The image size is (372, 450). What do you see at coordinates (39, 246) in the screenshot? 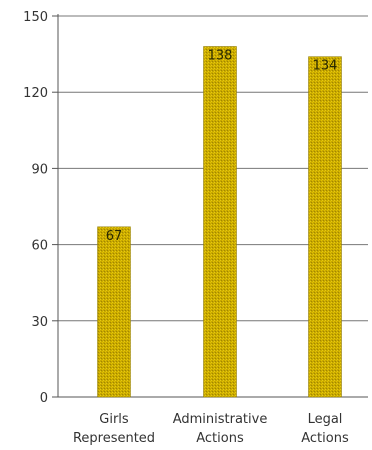
I see `y-tick-label: 60` at bounding box center [39, 246].